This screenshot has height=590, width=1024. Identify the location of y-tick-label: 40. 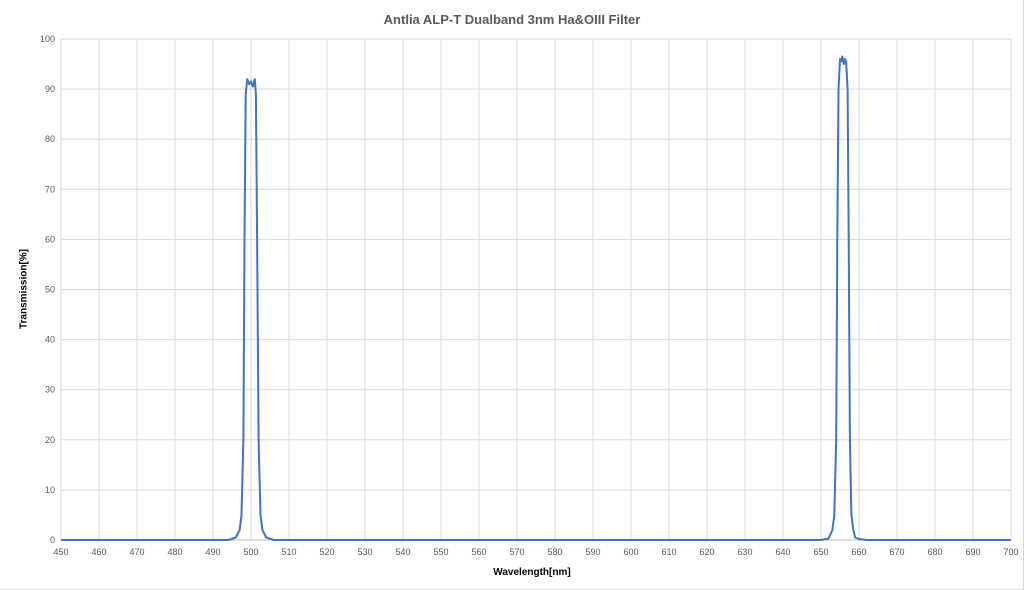
(50, 340).